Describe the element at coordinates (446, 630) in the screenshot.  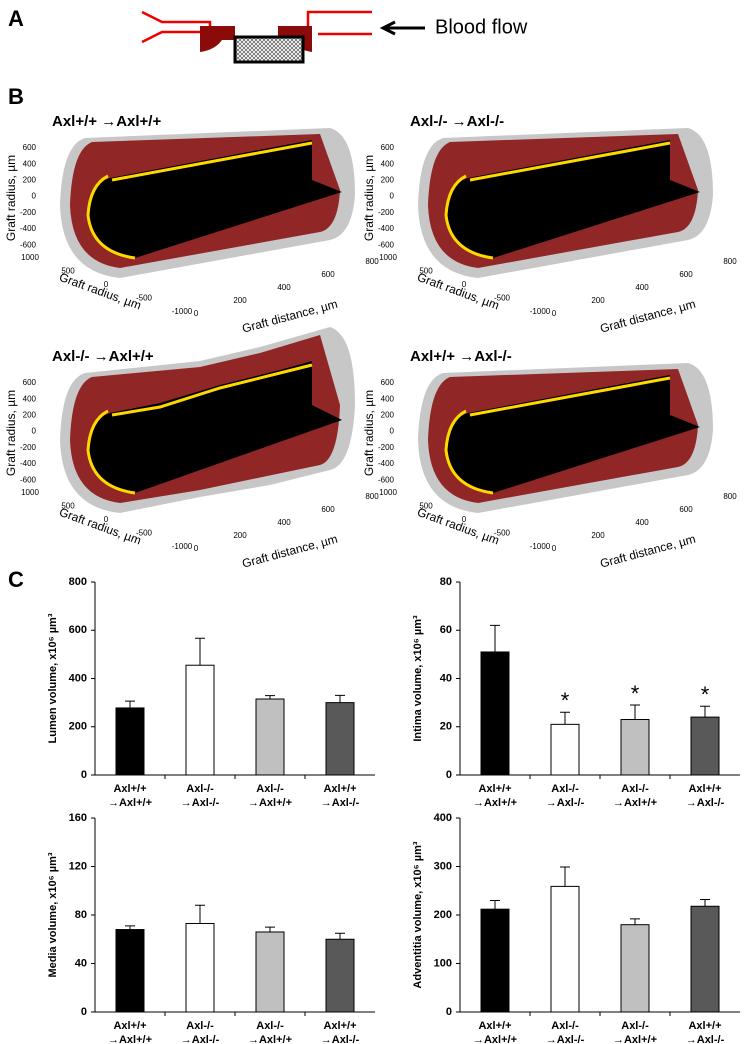
I see `y-tick-label: 60` at that location.